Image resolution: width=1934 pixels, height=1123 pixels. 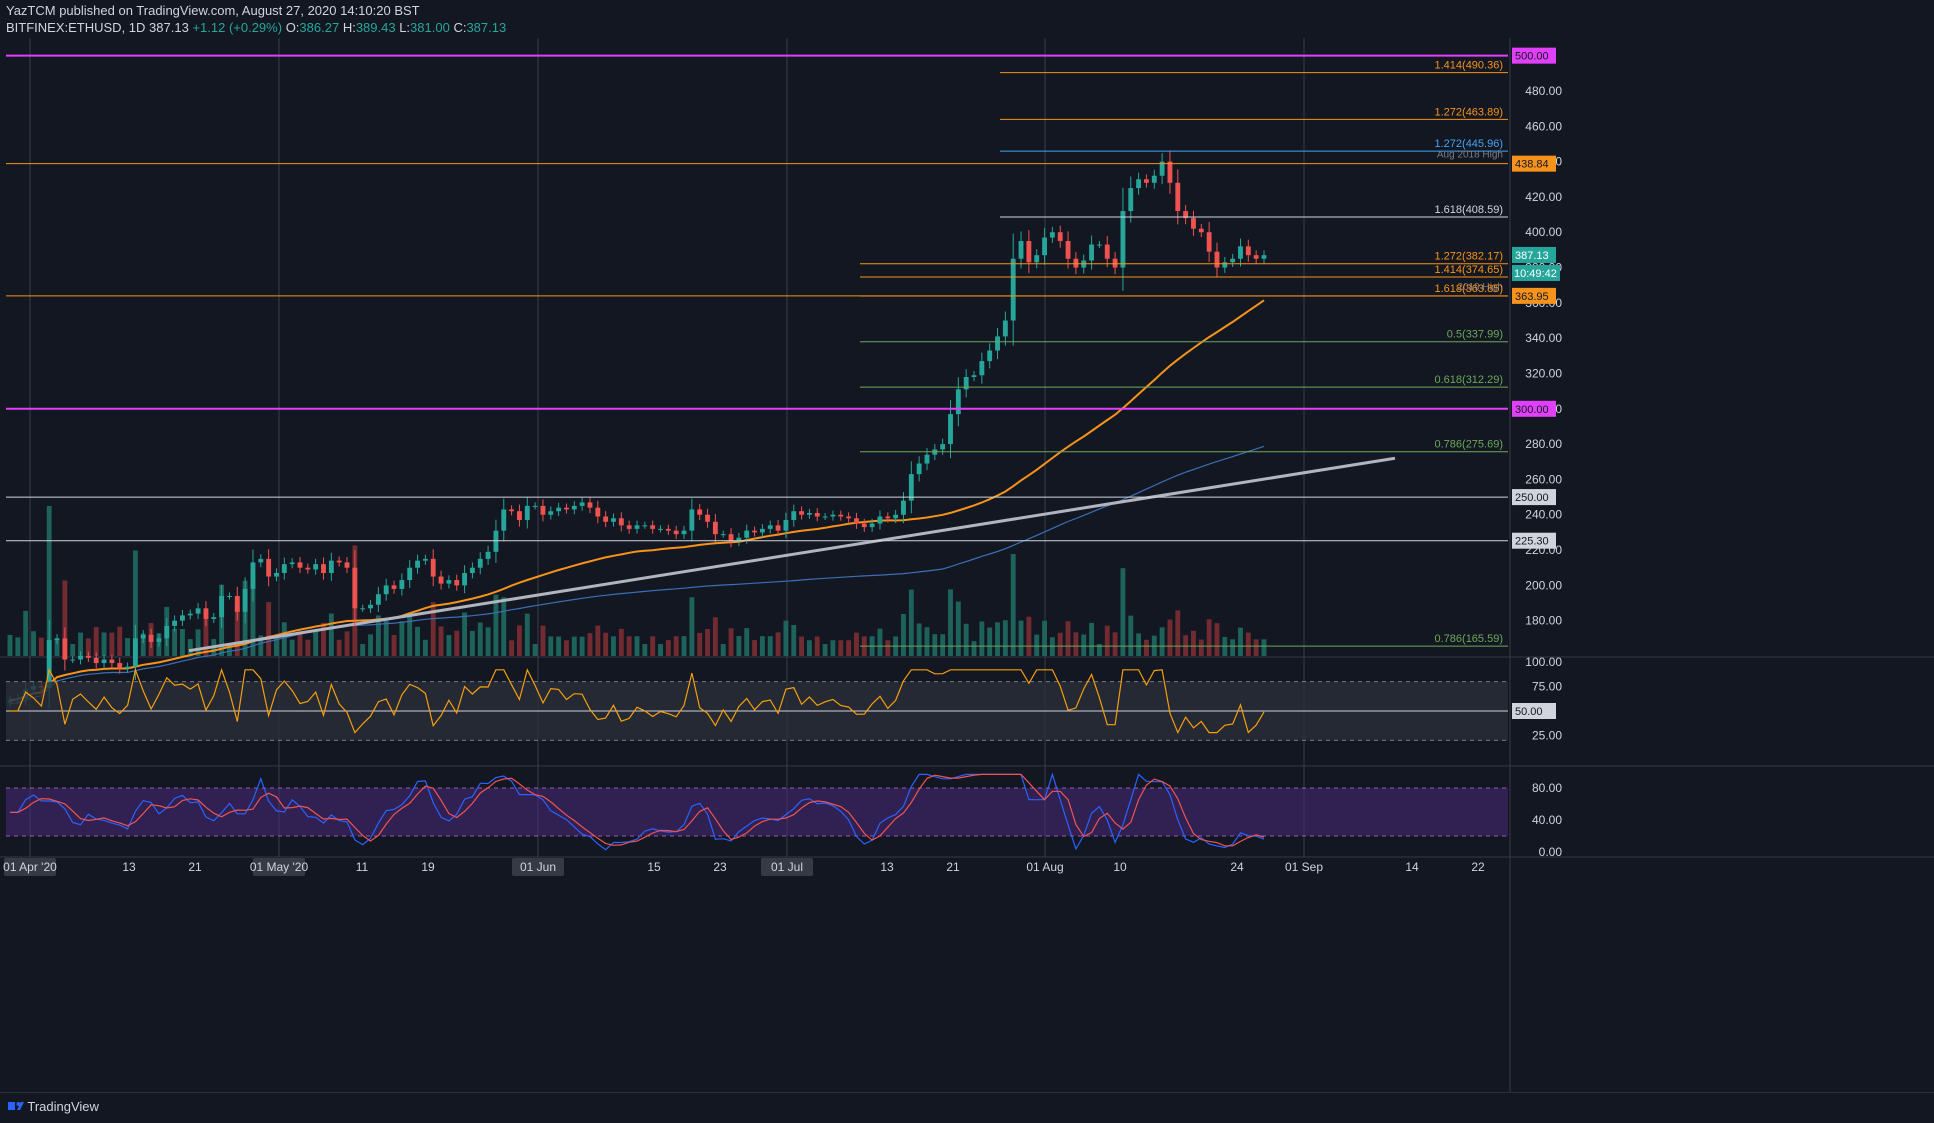 I want to click on tradingview-logo: TradingView, so click(x=53, y=1106).